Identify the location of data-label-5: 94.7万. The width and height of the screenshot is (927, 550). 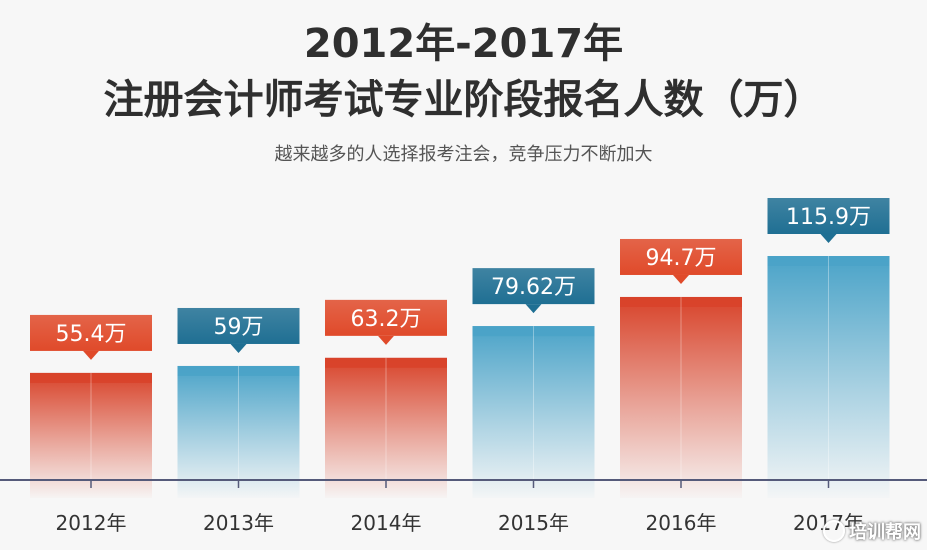
(681, 258).